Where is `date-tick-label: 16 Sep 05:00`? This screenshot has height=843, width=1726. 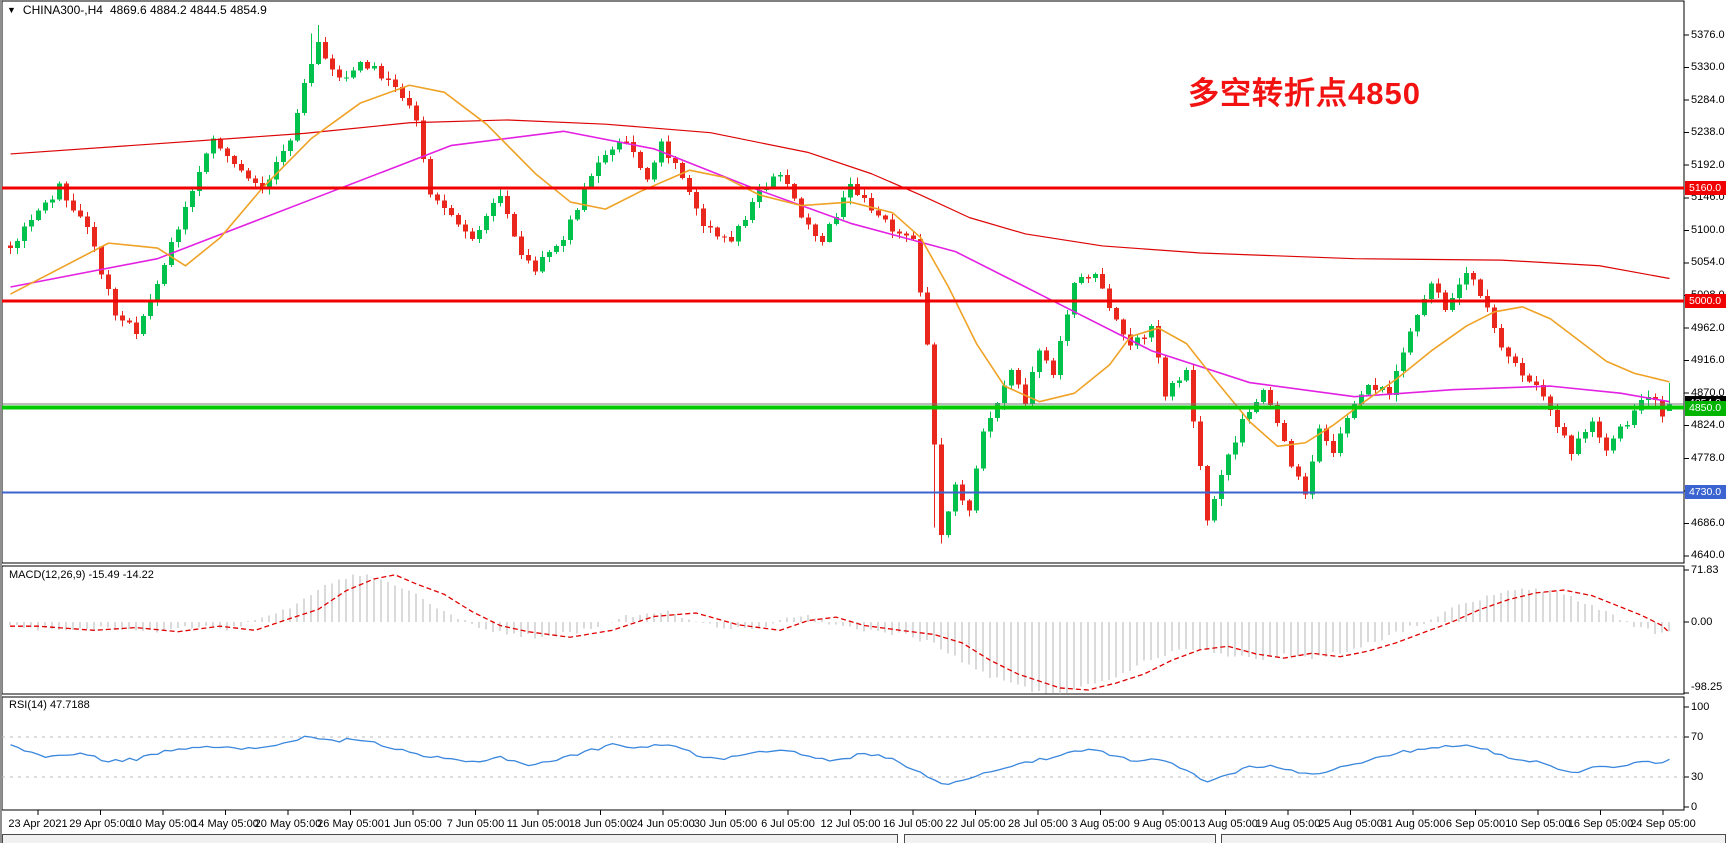
date-tick-label: 16 Sep 05:00 is located at coordinates (1600, 824).